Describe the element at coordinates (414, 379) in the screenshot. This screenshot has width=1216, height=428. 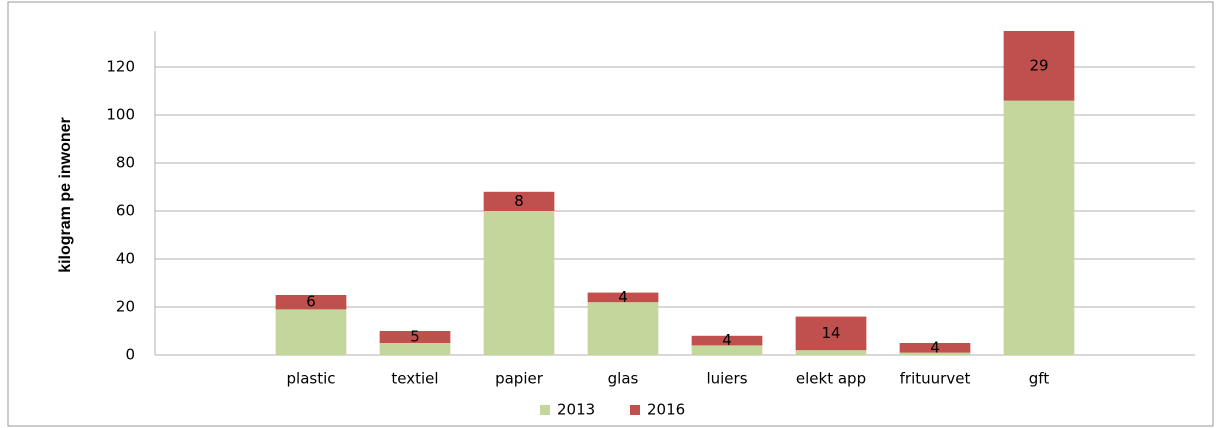
I see `x-tick-label: textiel` at that location.